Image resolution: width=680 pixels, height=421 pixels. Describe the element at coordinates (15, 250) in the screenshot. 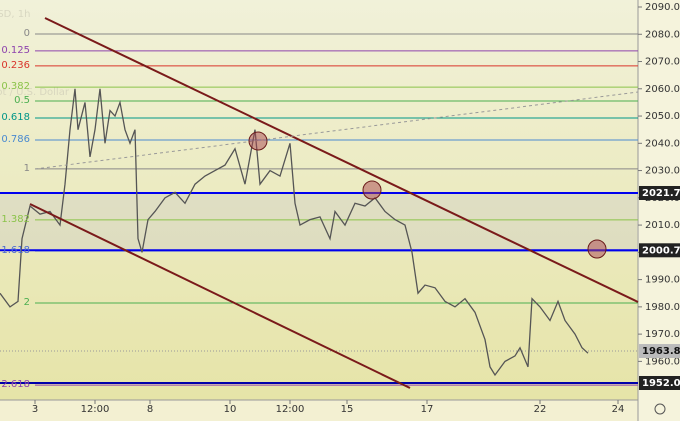

I see `fib-label: 1.618` at that location.